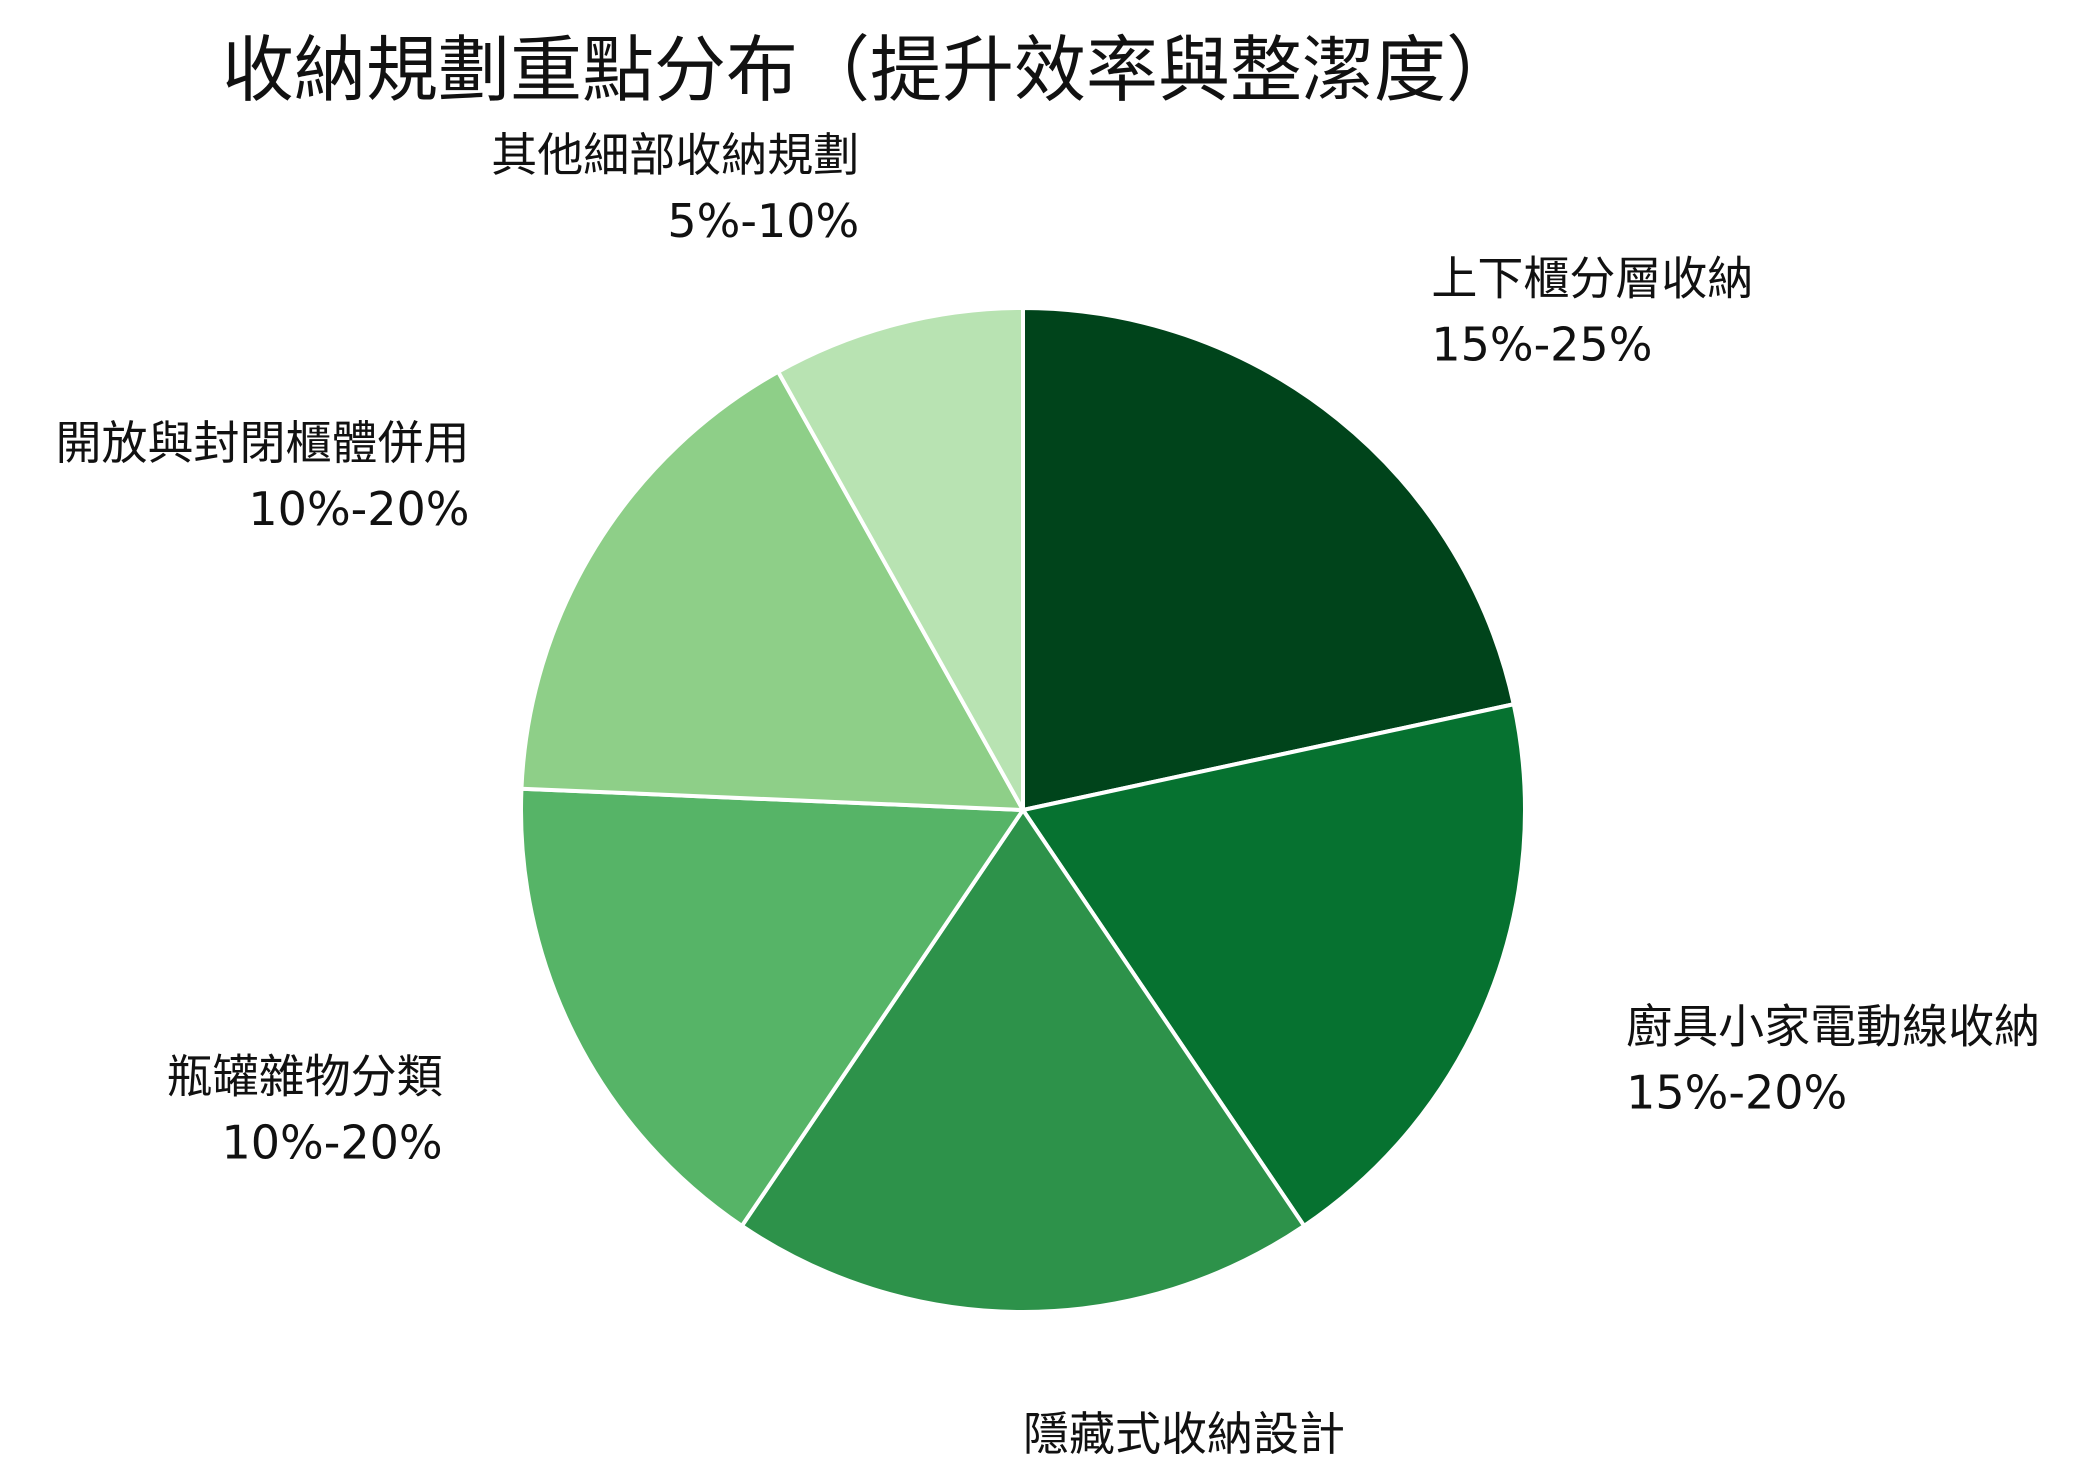 This screenshot has height=1468, width=2087. What do you see at coordinates (263, 476) in the screenshot?
I see `pie-slice-label-5: 開放與封閉櫃體併用 10%-20%` at bounding box center [263, 476].